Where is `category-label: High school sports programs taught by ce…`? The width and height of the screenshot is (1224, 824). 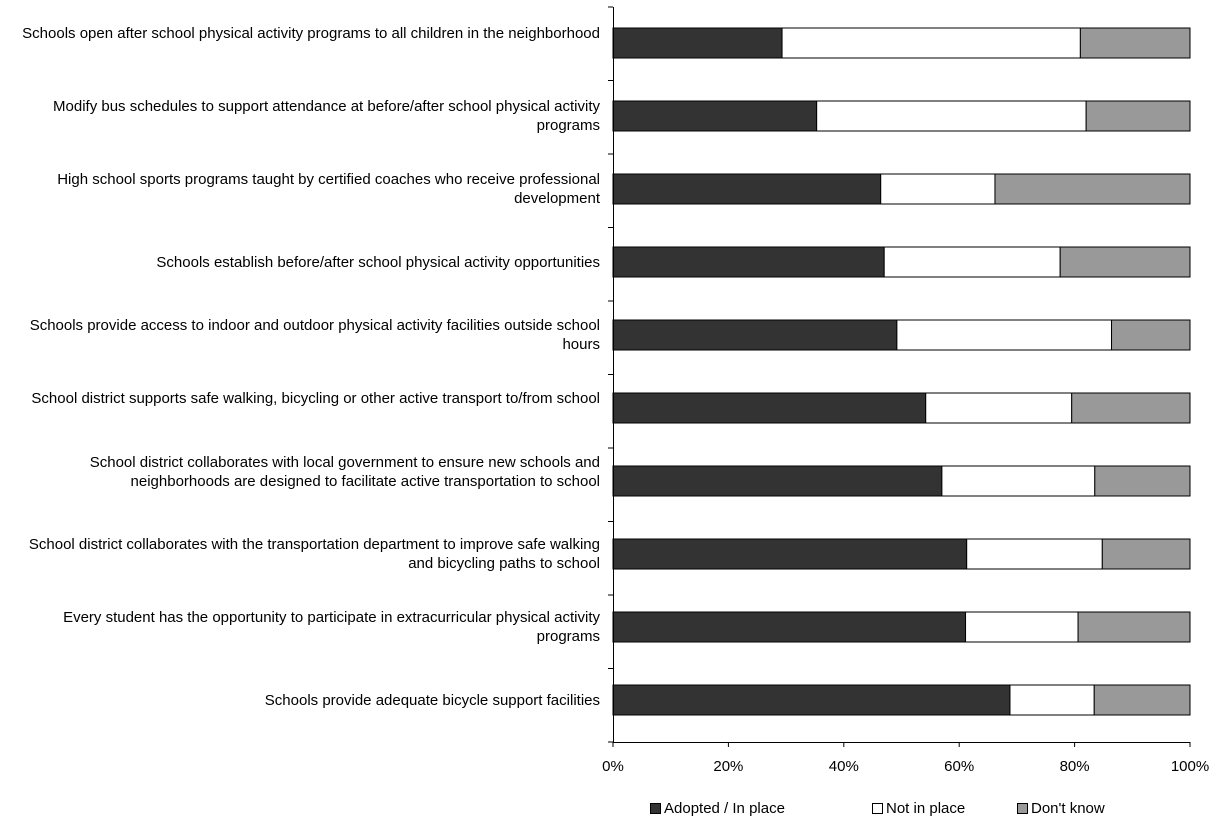
category-label: High school sports programs taught by ce… is located at coordinates (328, 189).